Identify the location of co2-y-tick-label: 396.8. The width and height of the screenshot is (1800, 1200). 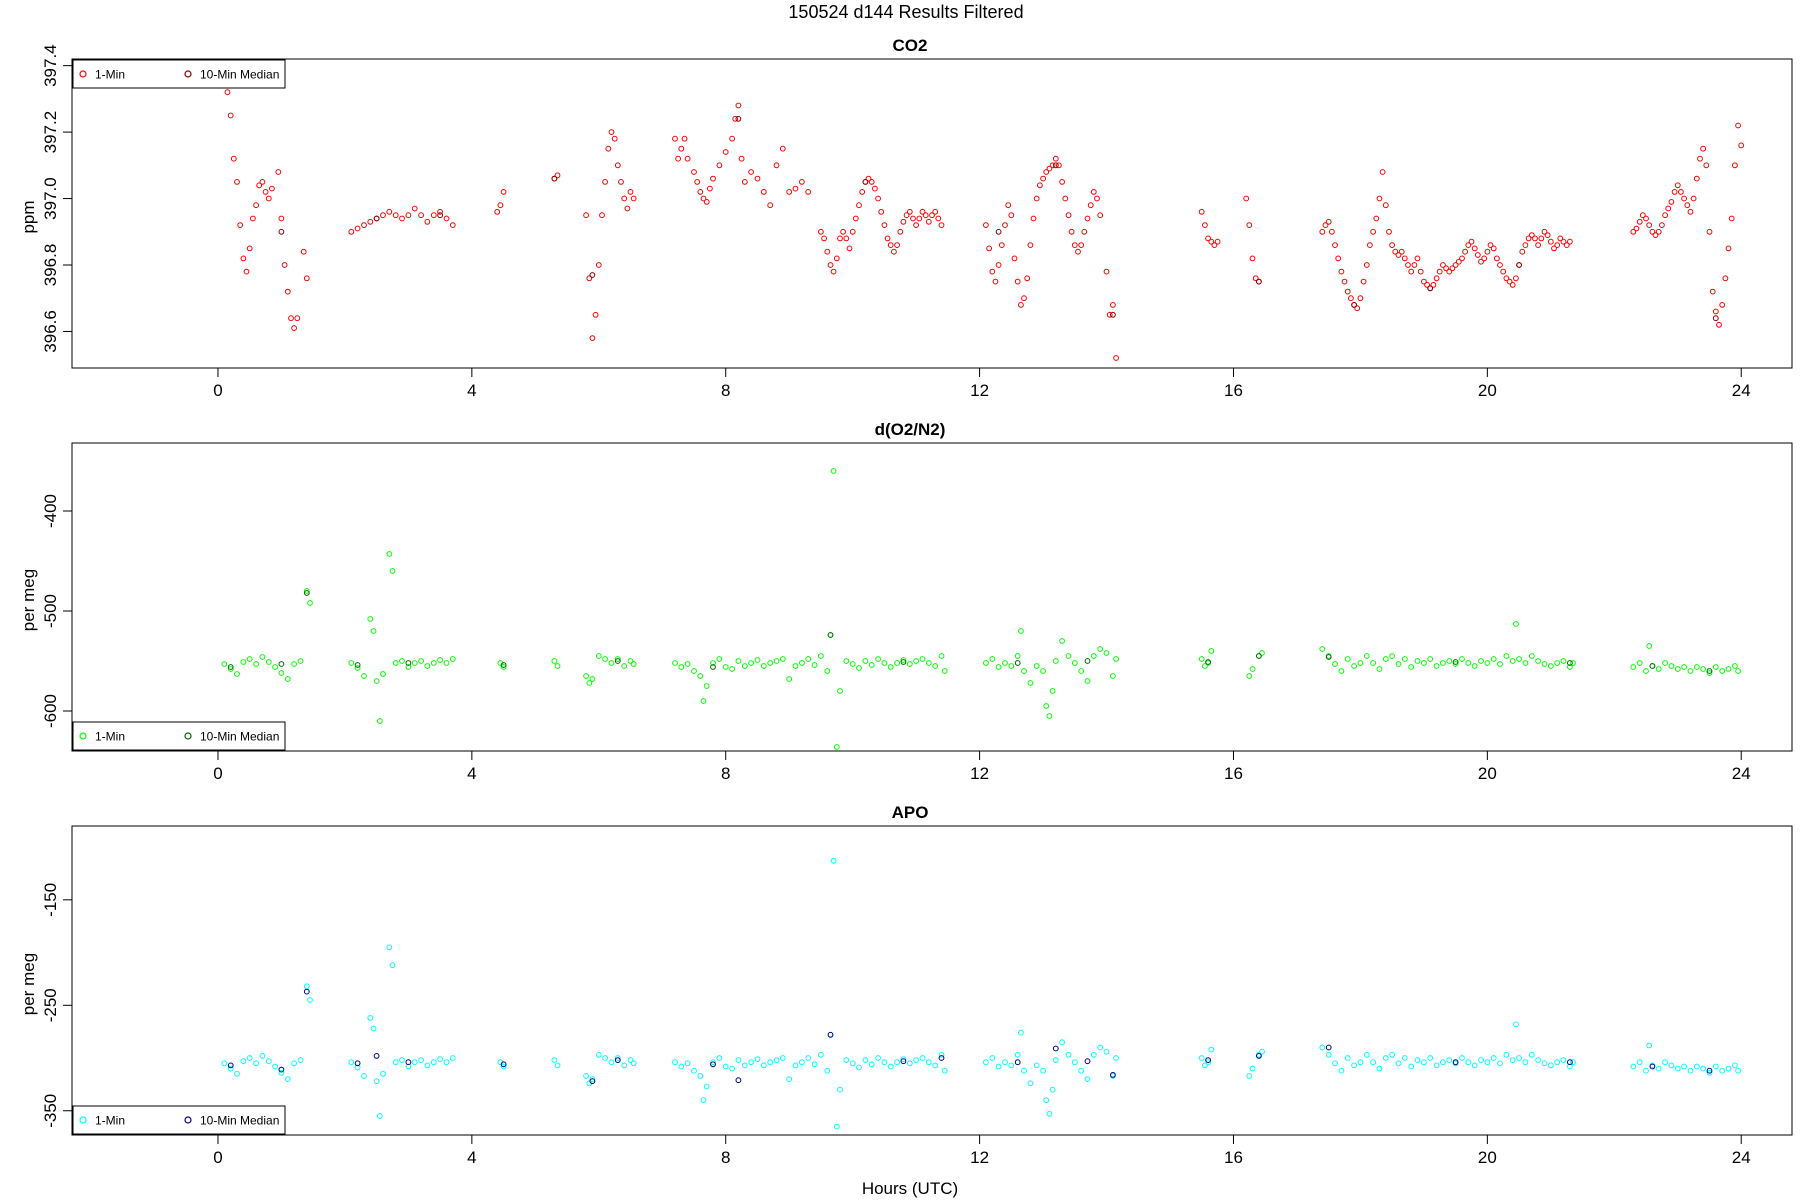
(50, 265).